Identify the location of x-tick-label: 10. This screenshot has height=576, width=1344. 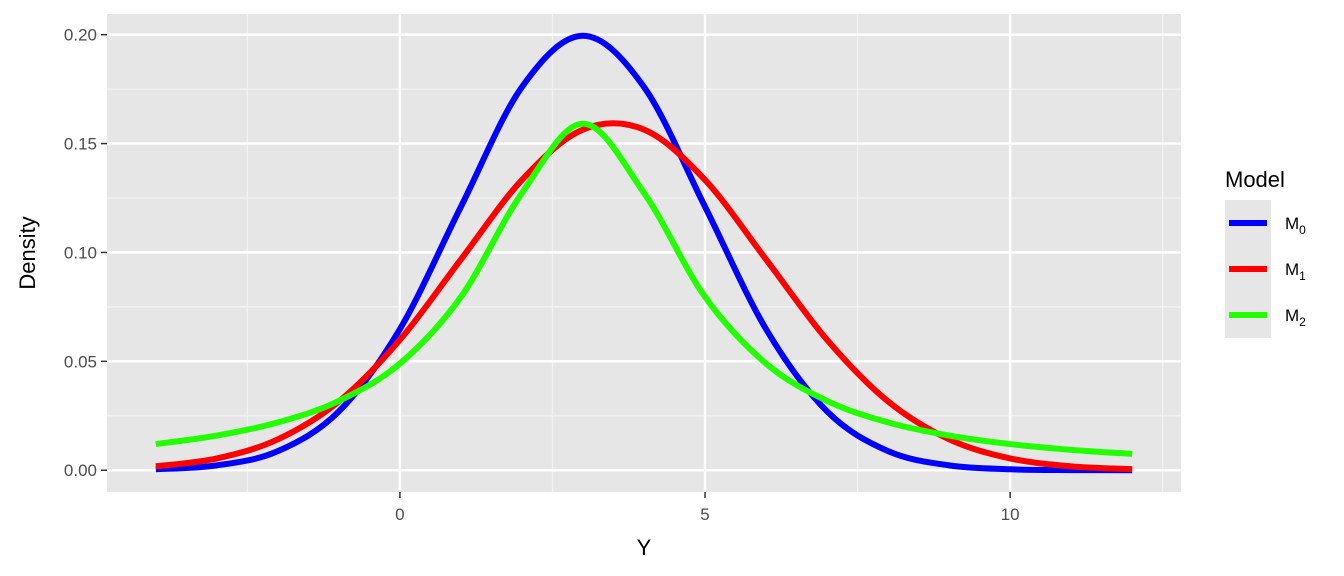
(1010, 514).